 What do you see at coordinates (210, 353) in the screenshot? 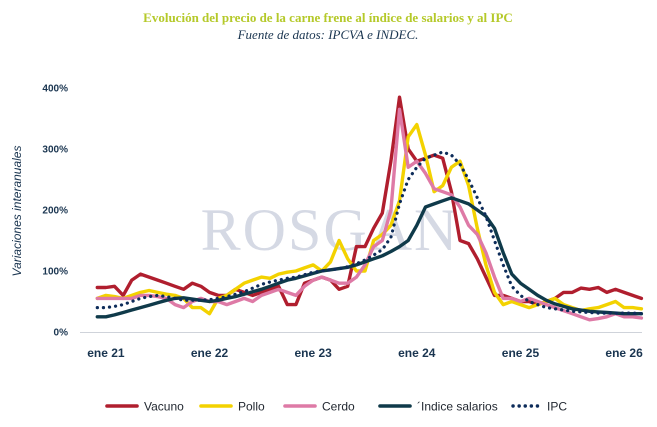
I see `x-tick-label: ene 22` at bounding box center [210, 353].